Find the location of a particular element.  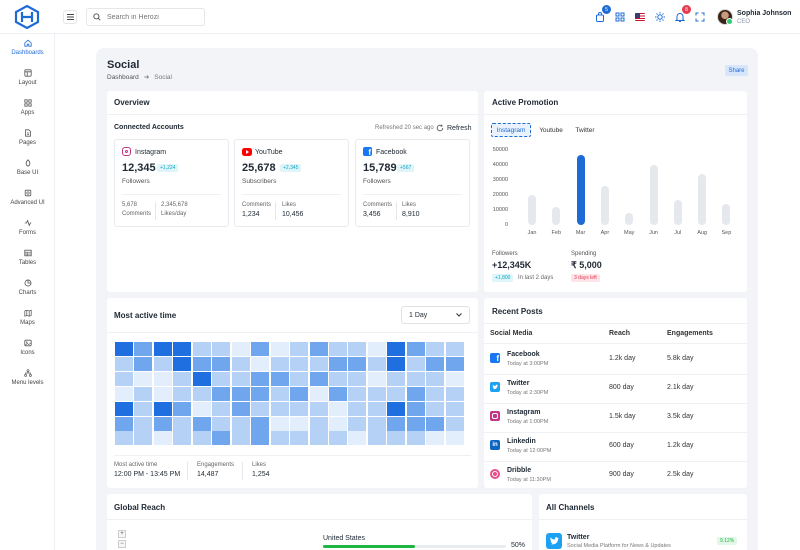

sidebar-item-dashboards: Dashboards is located at coordinates (27, 47).